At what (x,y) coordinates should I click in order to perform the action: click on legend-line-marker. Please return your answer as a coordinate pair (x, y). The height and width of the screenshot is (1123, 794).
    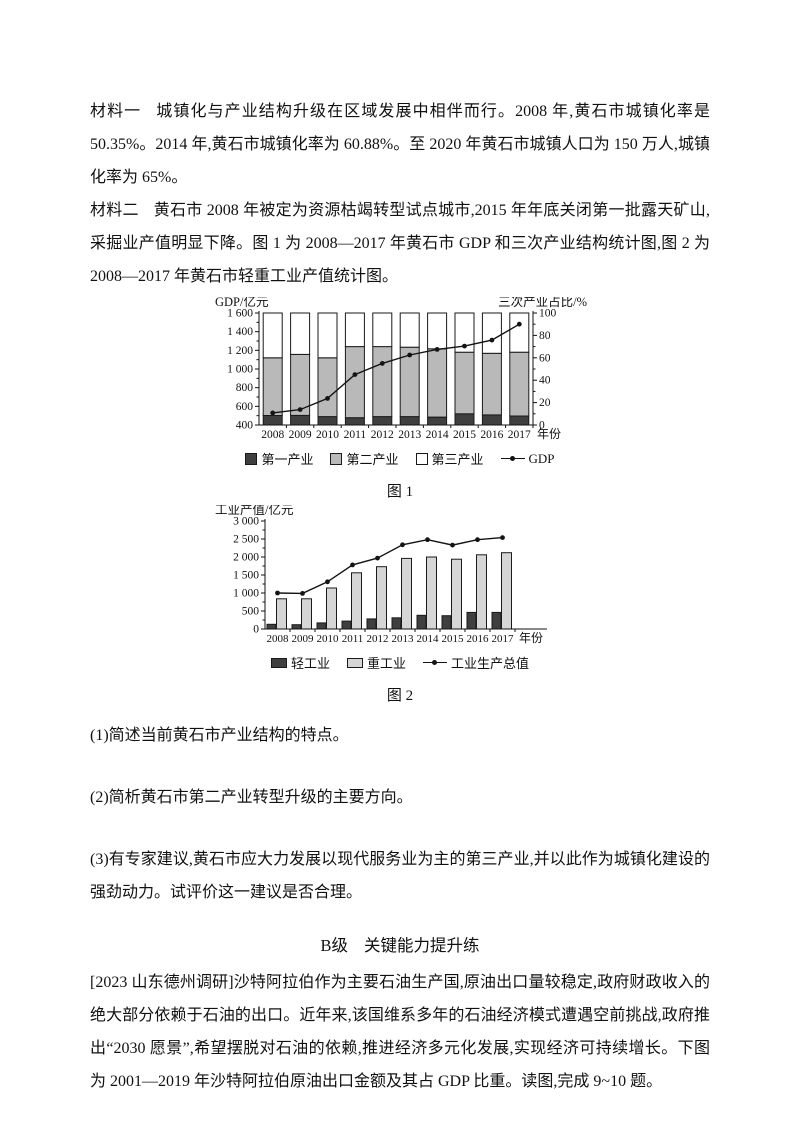
    Looking at the image, I should click on (435, 662).